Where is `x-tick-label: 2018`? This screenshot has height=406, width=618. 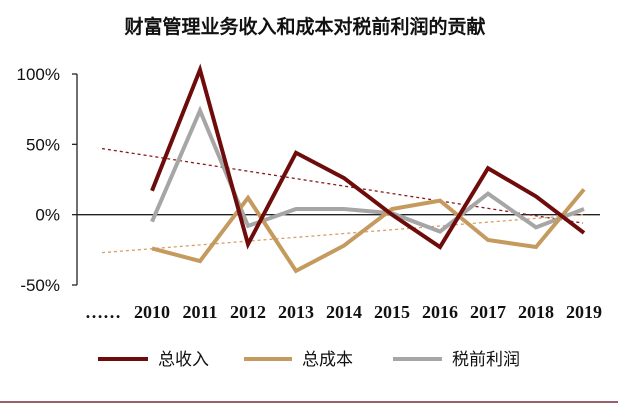
x-tick-label: 2018 is located at coordinates (536, 312).